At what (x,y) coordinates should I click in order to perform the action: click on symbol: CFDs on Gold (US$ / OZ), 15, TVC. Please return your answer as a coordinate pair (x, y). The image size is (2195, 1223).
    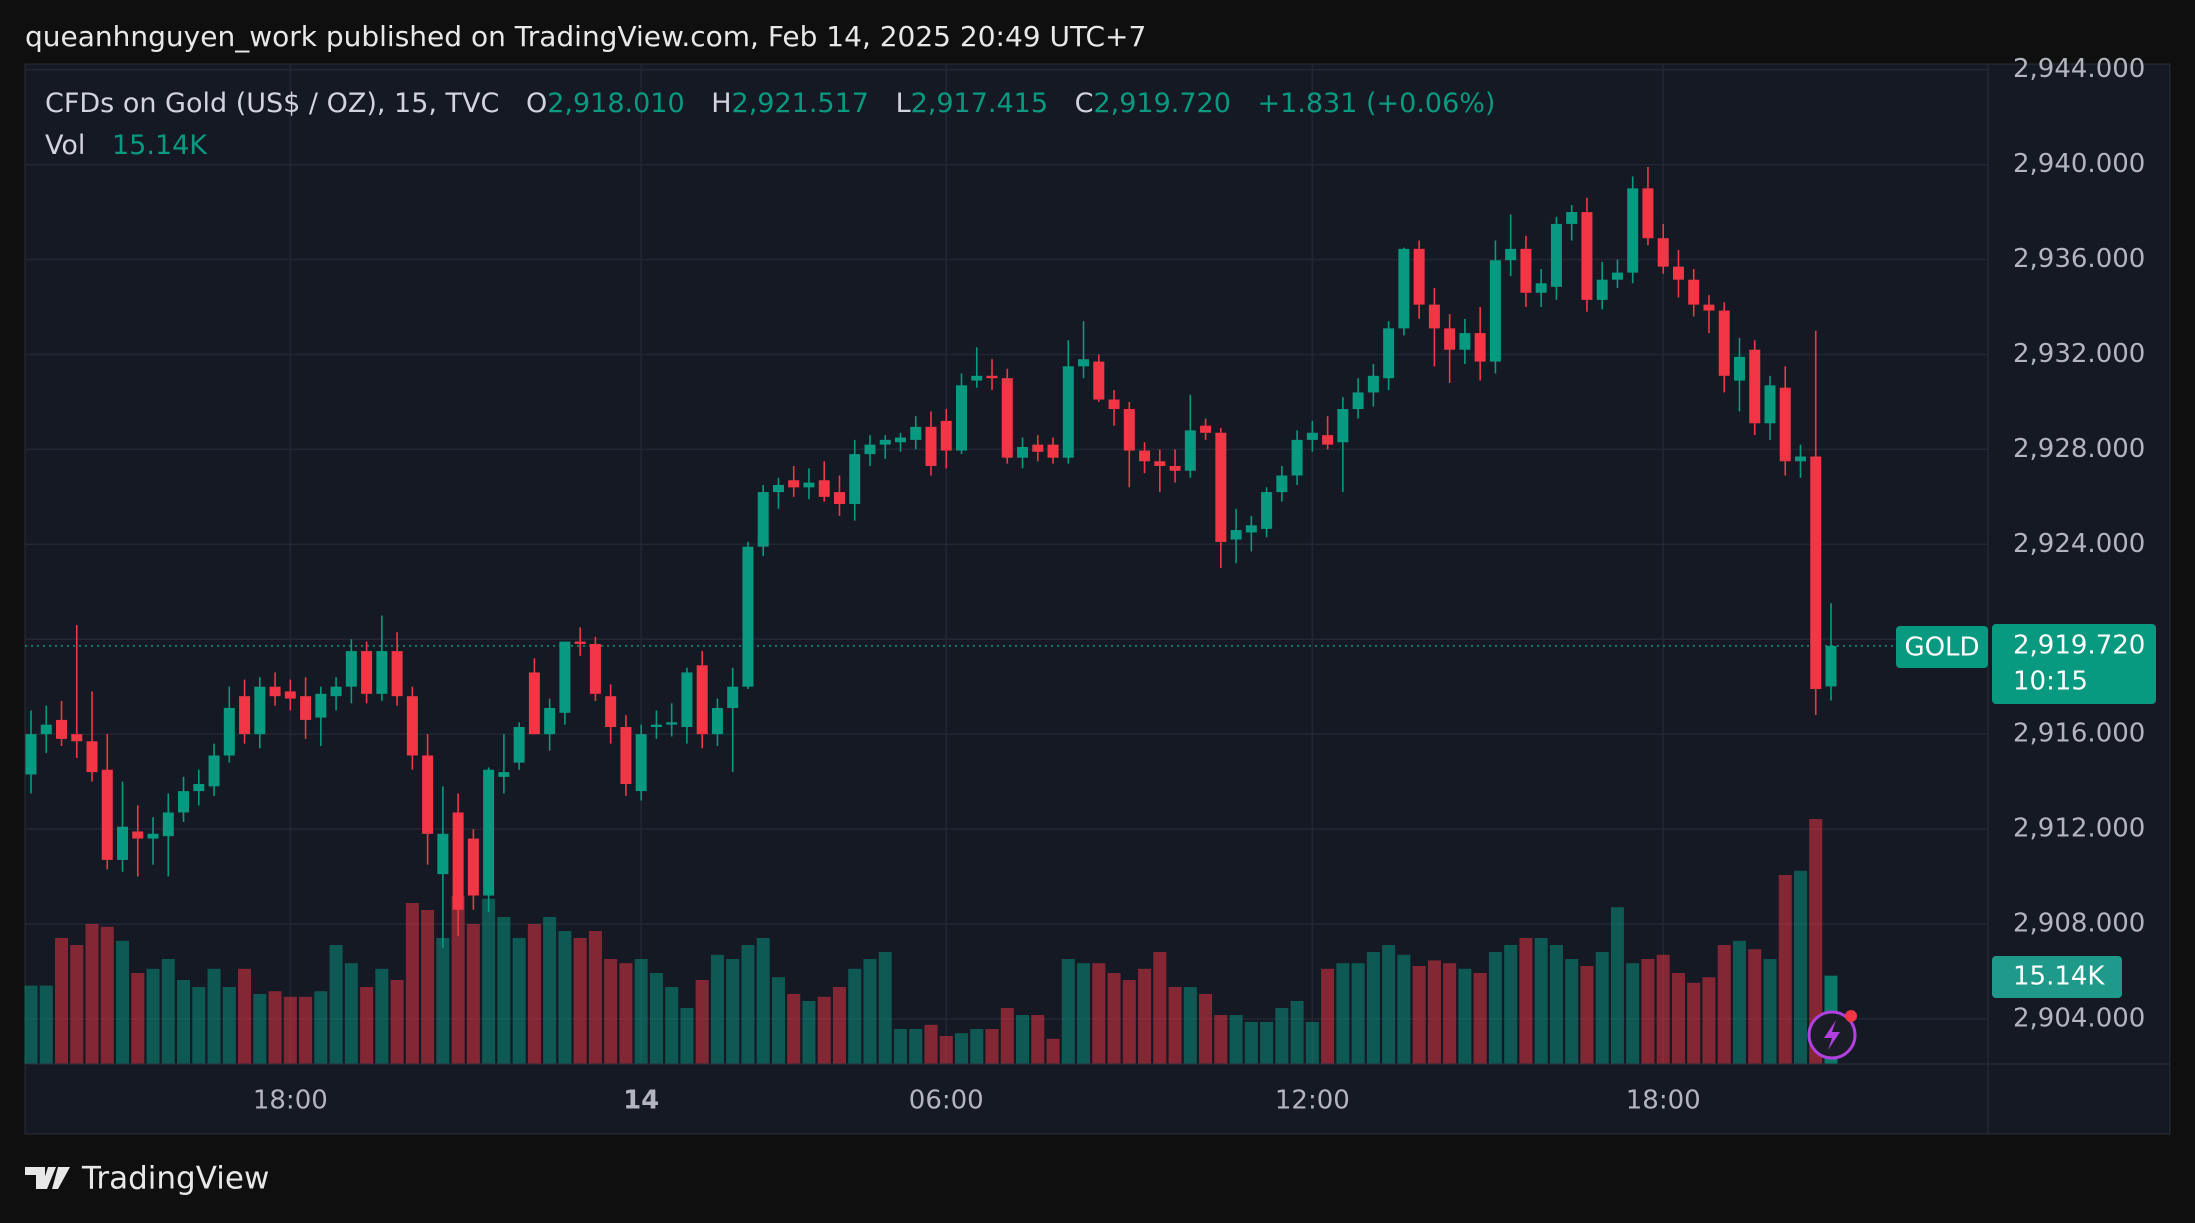
    Looking at the image, I should click on (272, 103).